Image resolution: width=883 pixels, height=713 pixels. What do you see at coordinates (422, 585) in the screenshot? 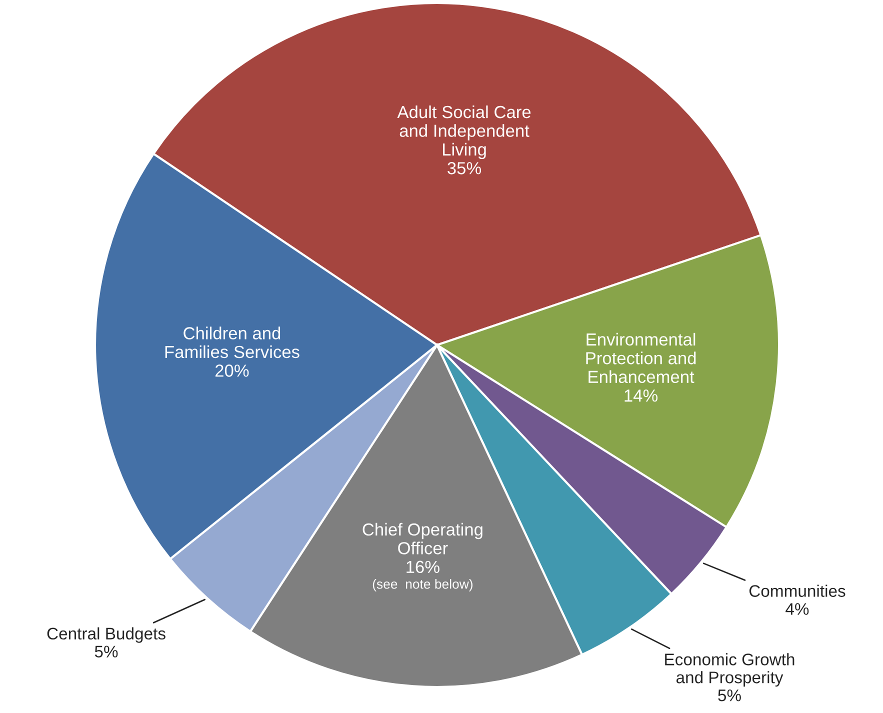
I see `text: (see note below)` at bounding box center [422, 585].